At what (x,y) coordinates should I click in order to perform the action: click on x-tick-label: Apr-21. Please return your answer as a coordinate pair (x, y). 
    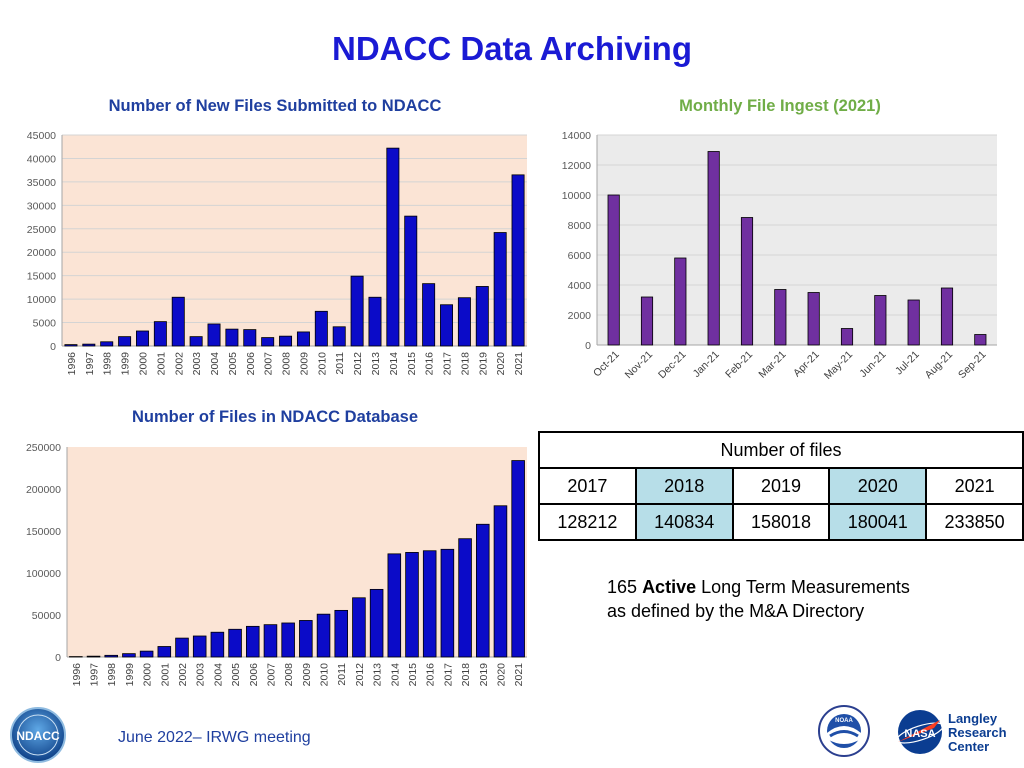
    Looking at the image, I should click on (806, 364).